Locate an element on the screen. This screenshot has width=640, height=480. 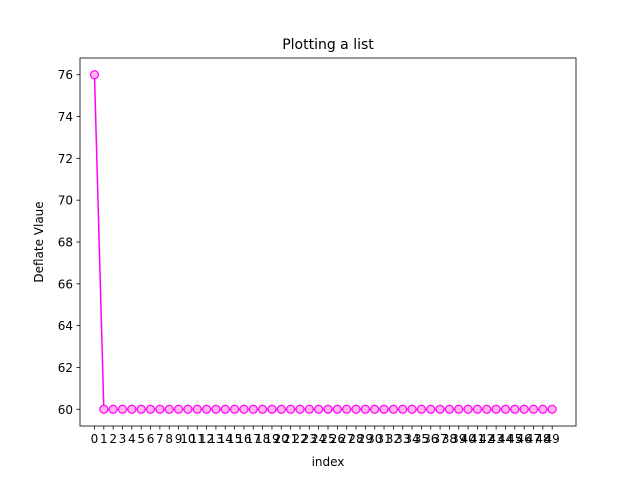
y-axis-label: Deflate Vlaue is located at coordinates (39, 241).